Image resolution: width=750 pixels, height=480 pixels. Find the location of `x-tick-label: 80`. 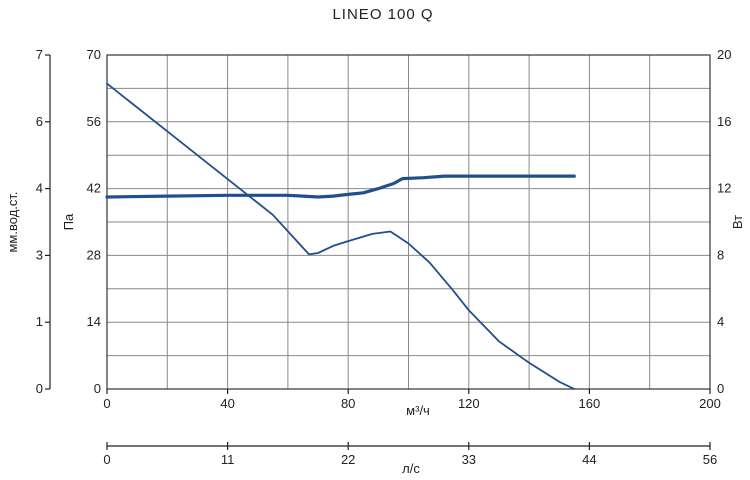

x-tick-label: 80 is located at coordinates (348, 403).